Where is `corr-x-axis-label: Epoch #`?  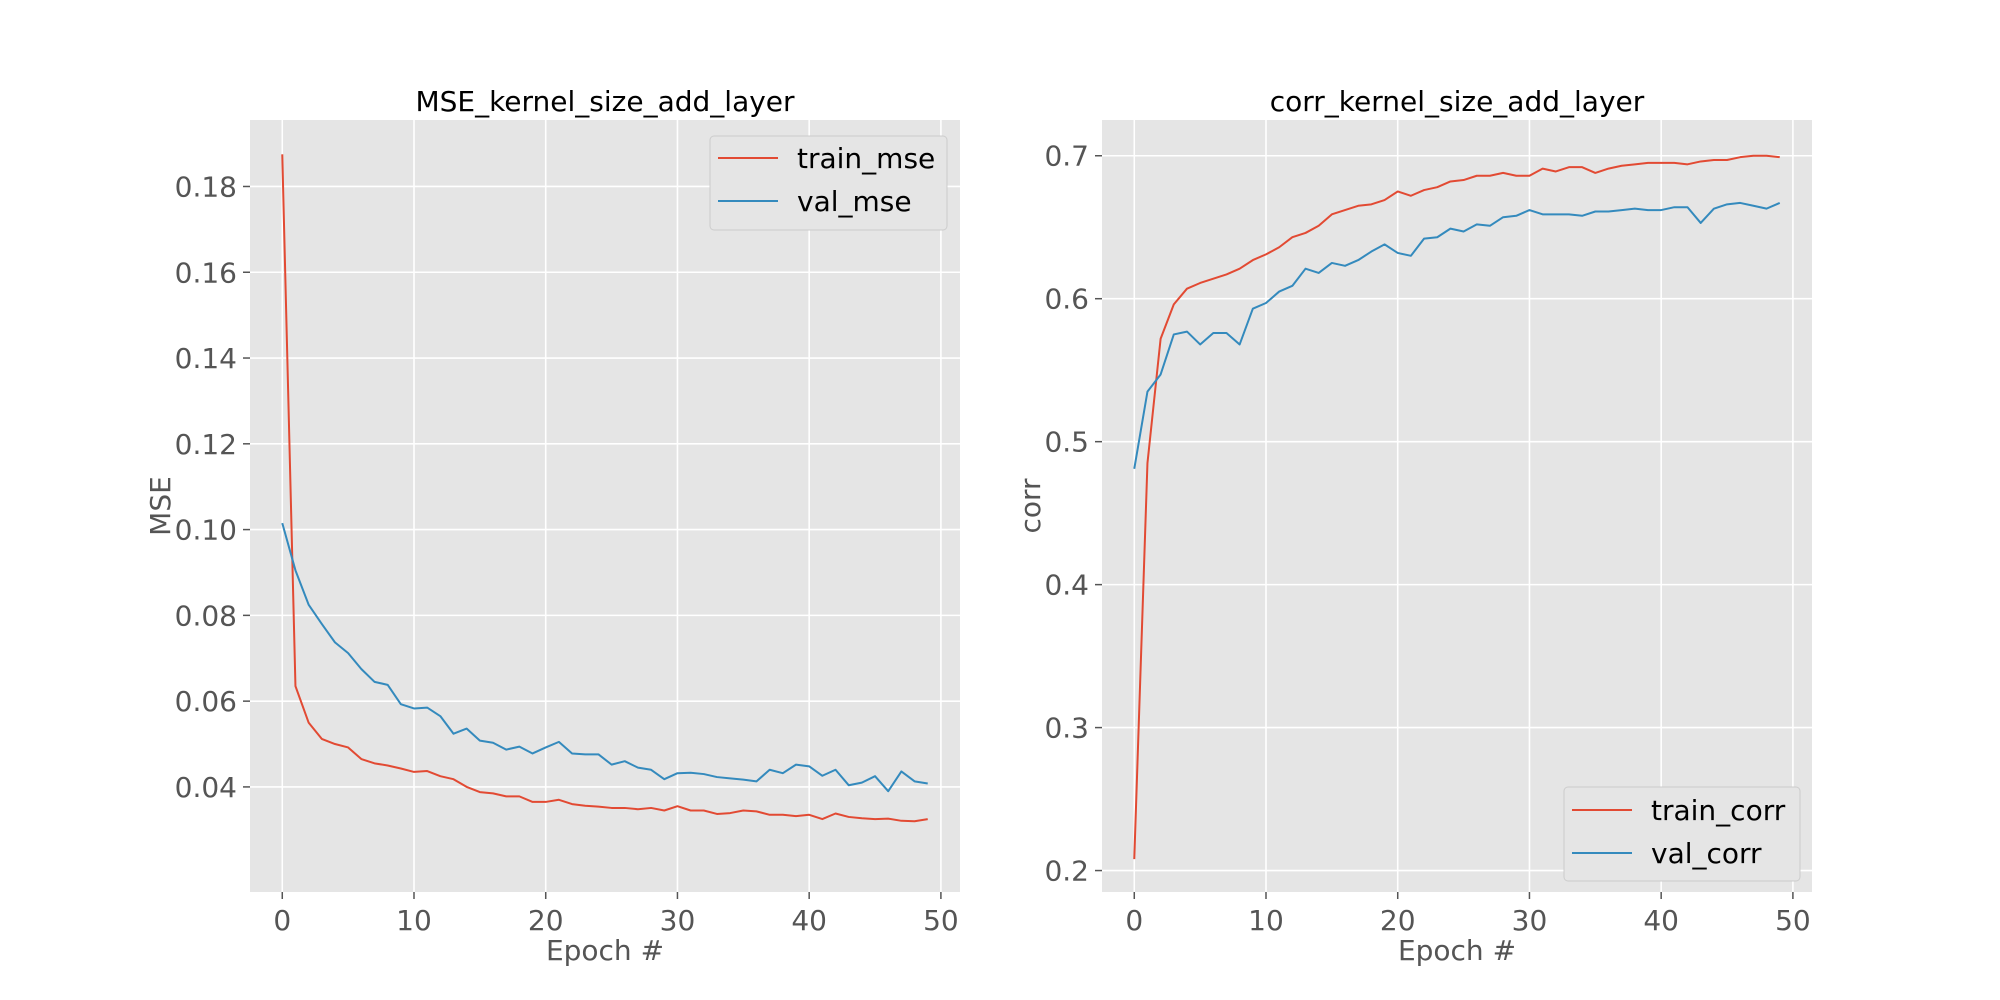 corr-x-axis-label: Epoch # is located at coordinates (1457, 950).